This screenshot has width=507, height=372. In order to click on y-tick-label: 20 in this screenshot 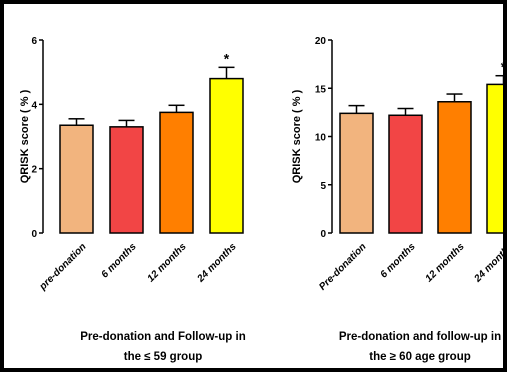, I will do `click(321, 41)`.